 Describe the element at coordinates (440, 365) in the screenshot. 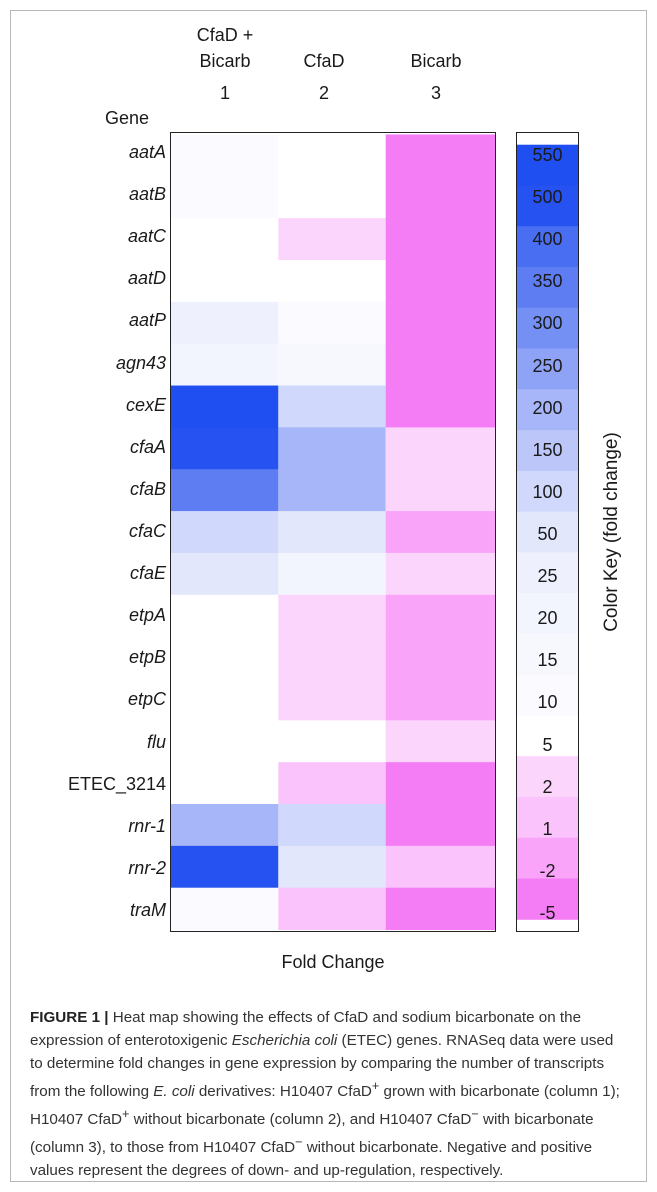

I see `heatmap-cell-agn43-col3` at that location.